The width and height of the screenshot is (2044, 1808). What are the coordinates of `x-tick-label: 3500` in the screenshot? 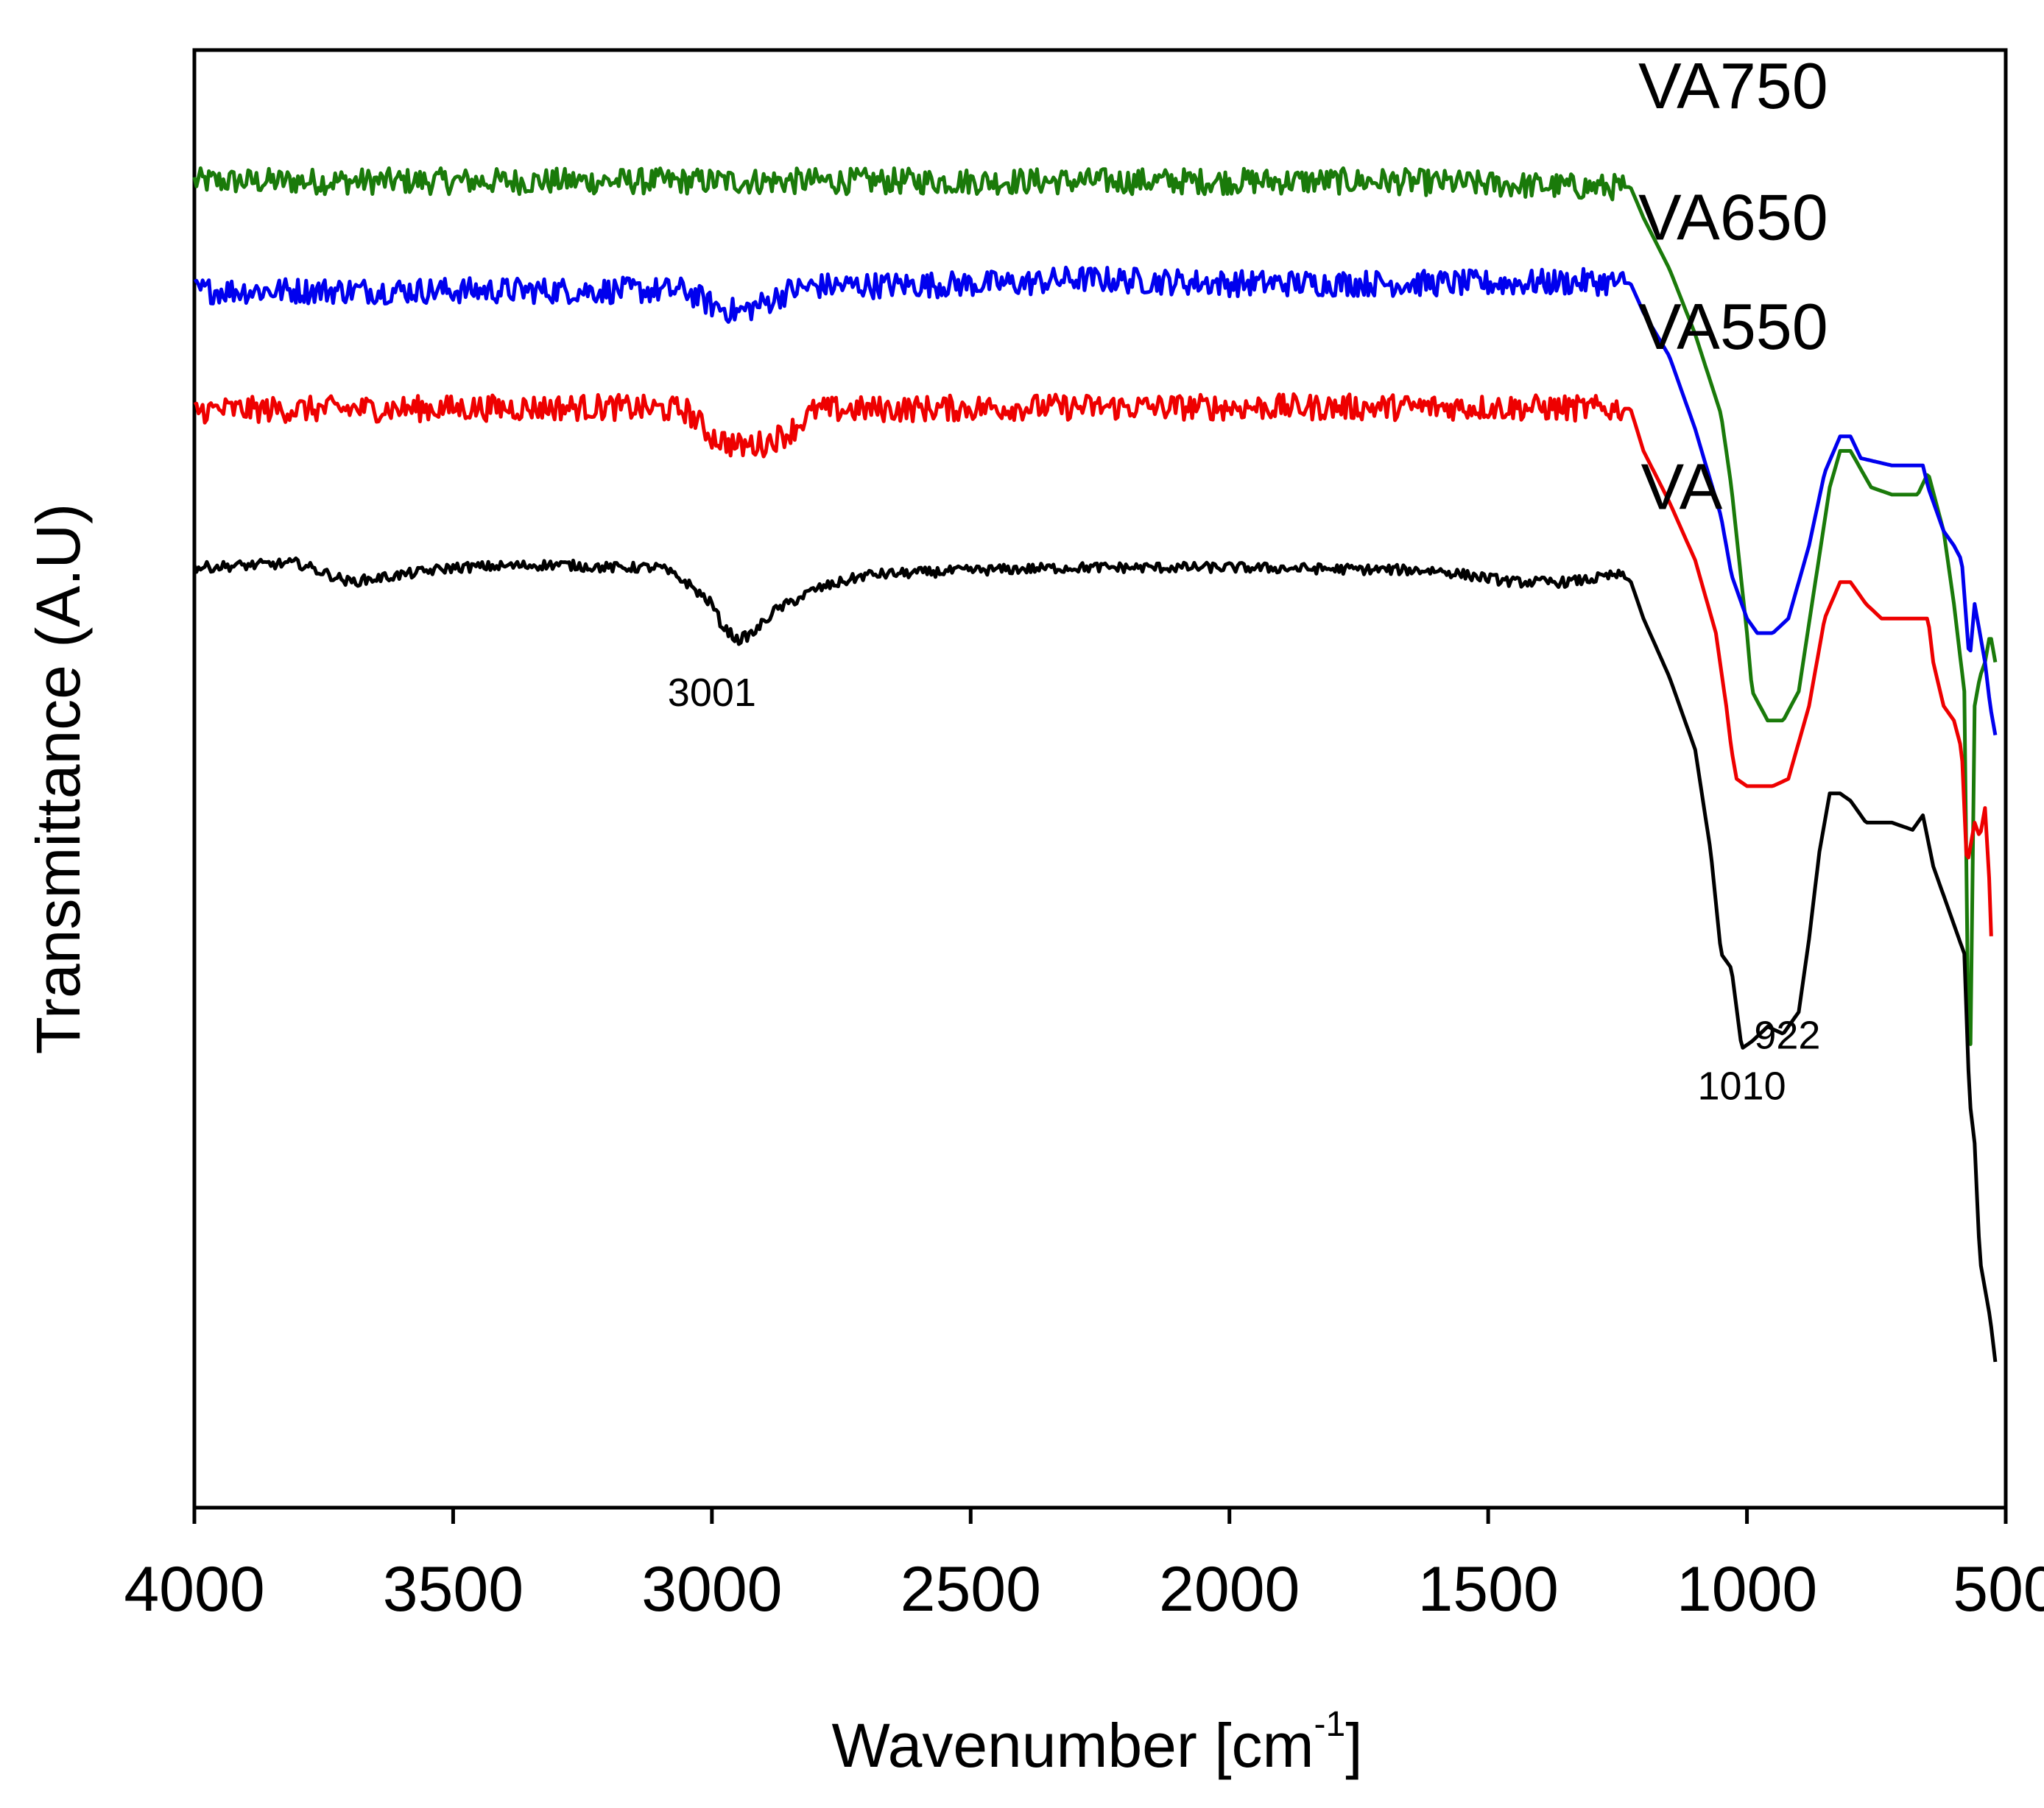 It's located at (453, 1590).